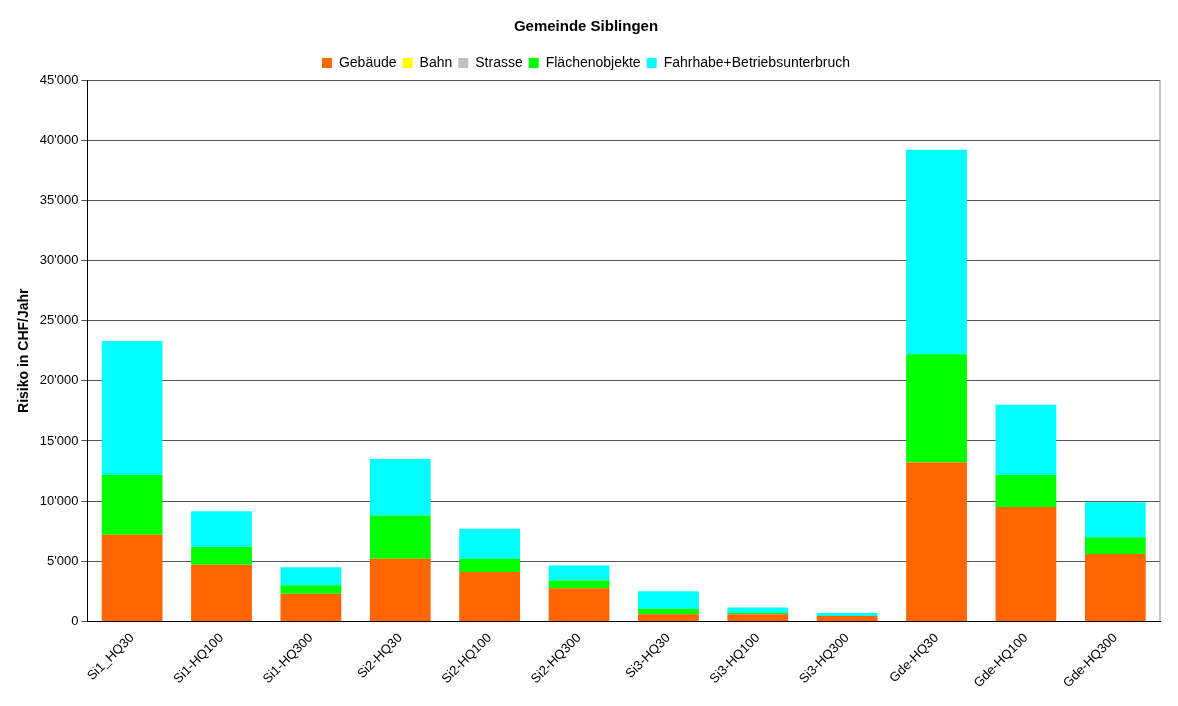 Image resolution: width=1178 pixels, height=706 pixels. Describe the element at coordinates (499, 61) in the screenshot. I see `legend-label: Strasse` at that location.